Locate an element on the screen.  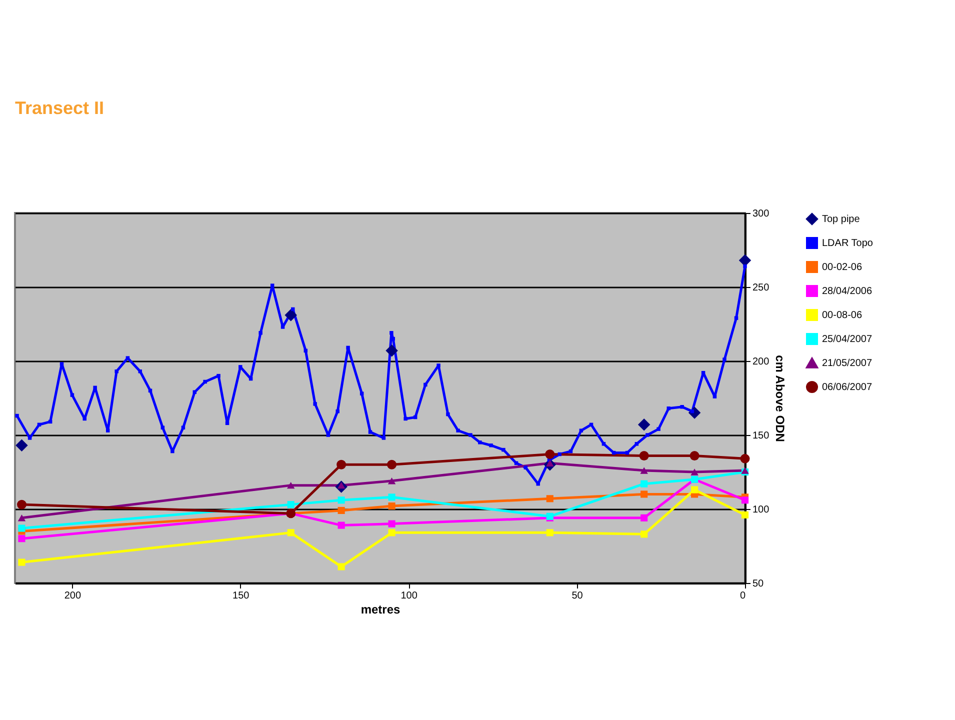
legend-label: Top pipe is located at coordinates (841, 219).